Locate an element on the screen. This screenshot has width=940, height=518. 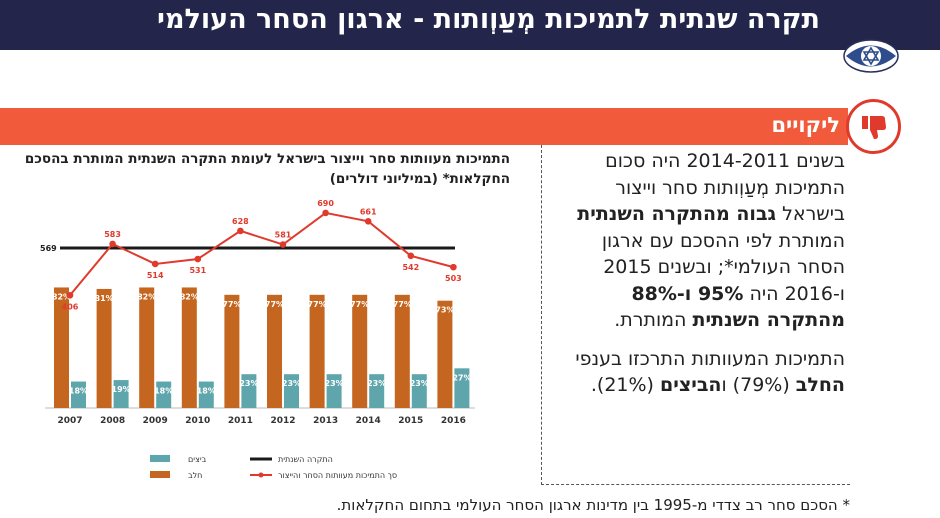
thumbs-down-icon is located at coordinates (873, 127).